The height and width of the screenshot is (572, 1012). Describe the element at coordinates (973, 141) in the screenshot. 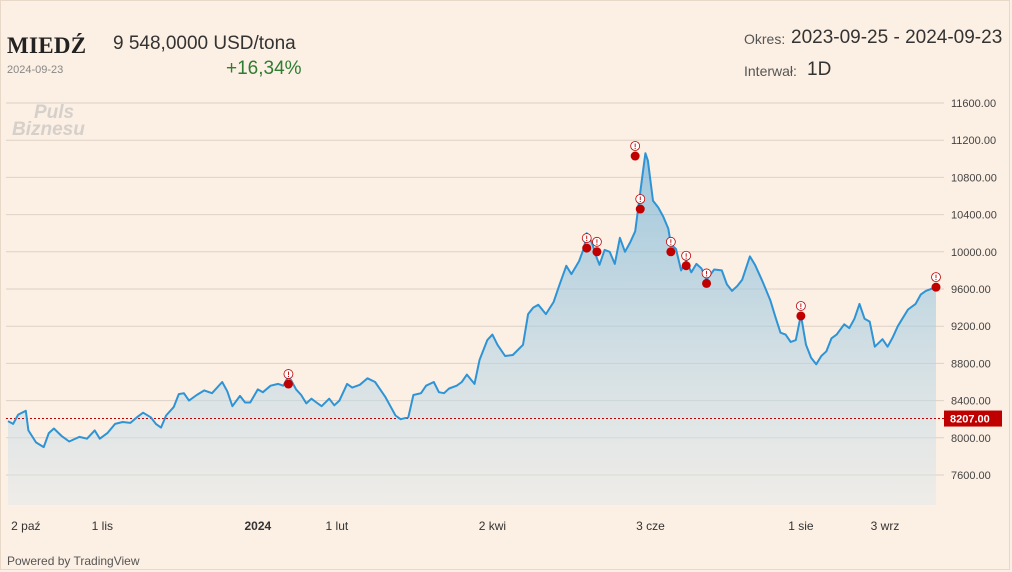

I see `y-tick-label: 11200.00` at that location.